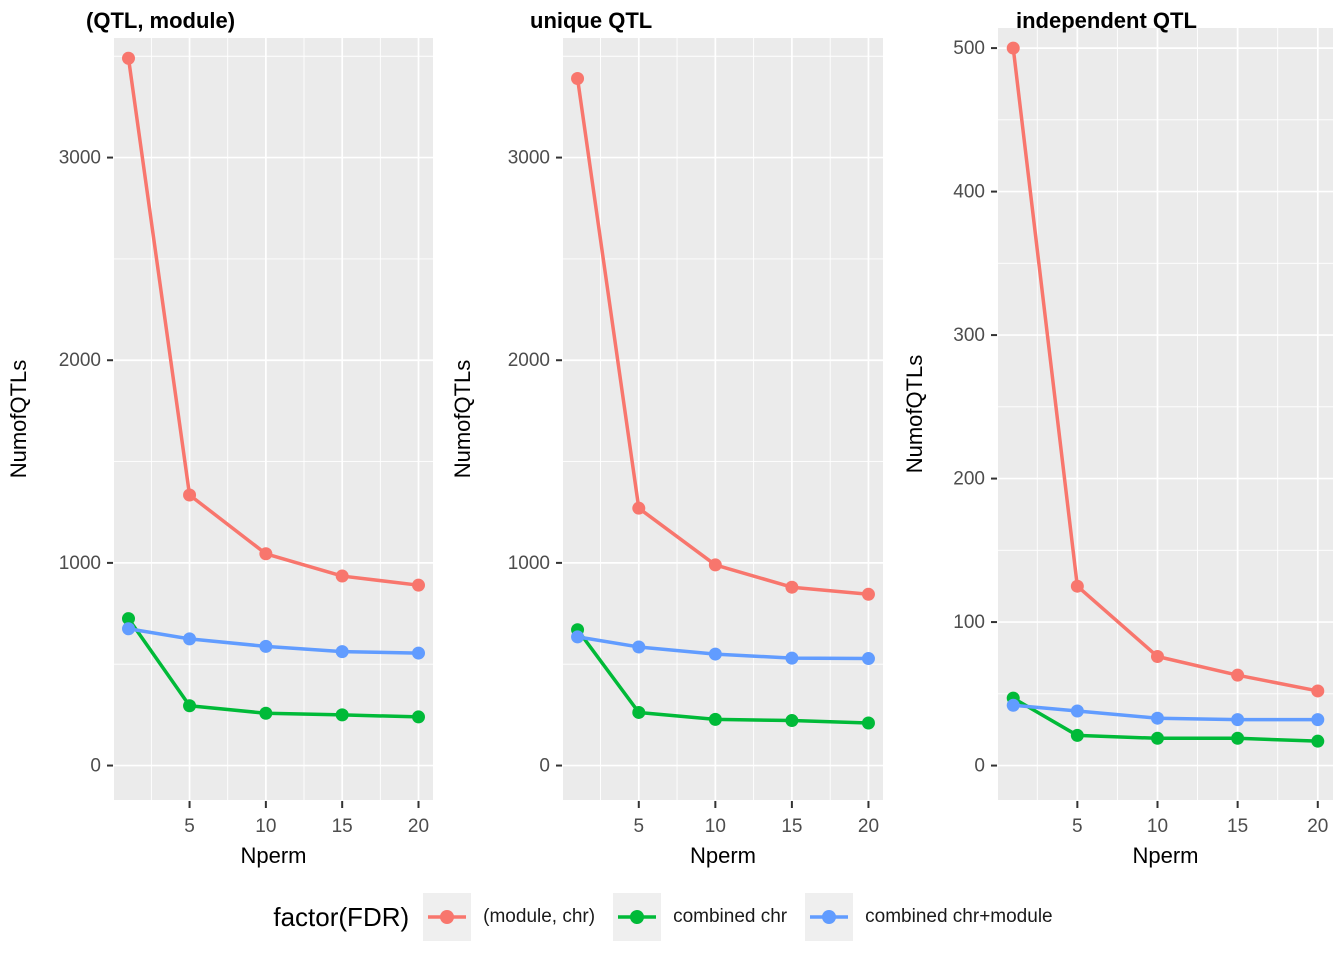 The height and width of the screenshot is (960, 1344). What do you see at coordinates (969, 479) in the screenshot?
I see `svg-text: 200` at bounding box center [969, 479].